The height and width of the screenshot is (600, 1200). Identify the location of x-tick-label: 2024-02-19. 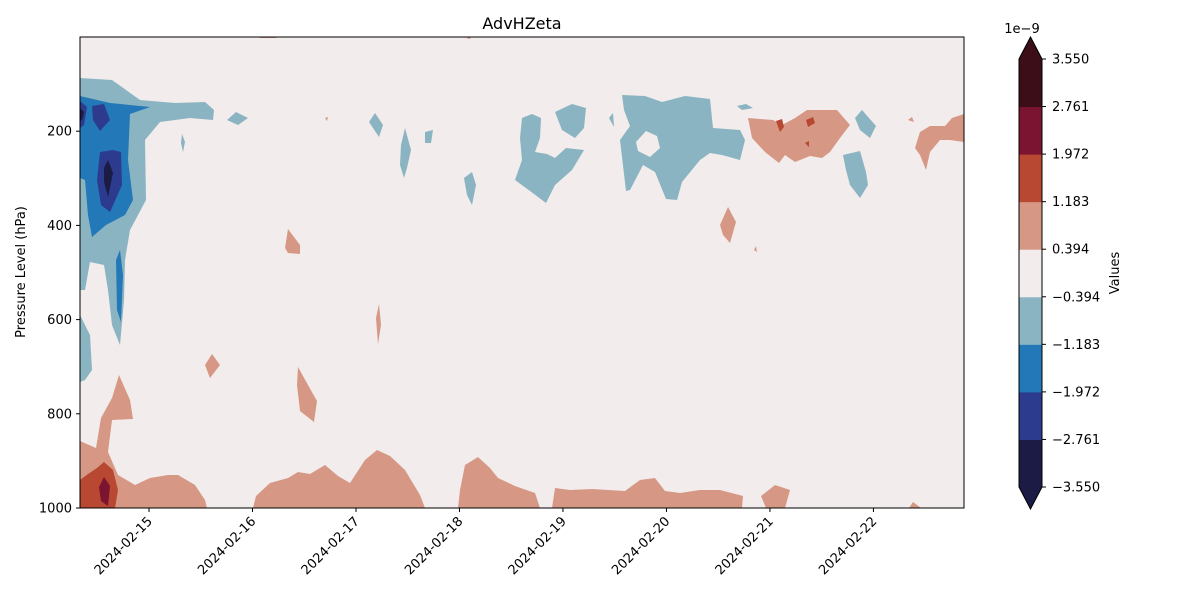
(538, 546).